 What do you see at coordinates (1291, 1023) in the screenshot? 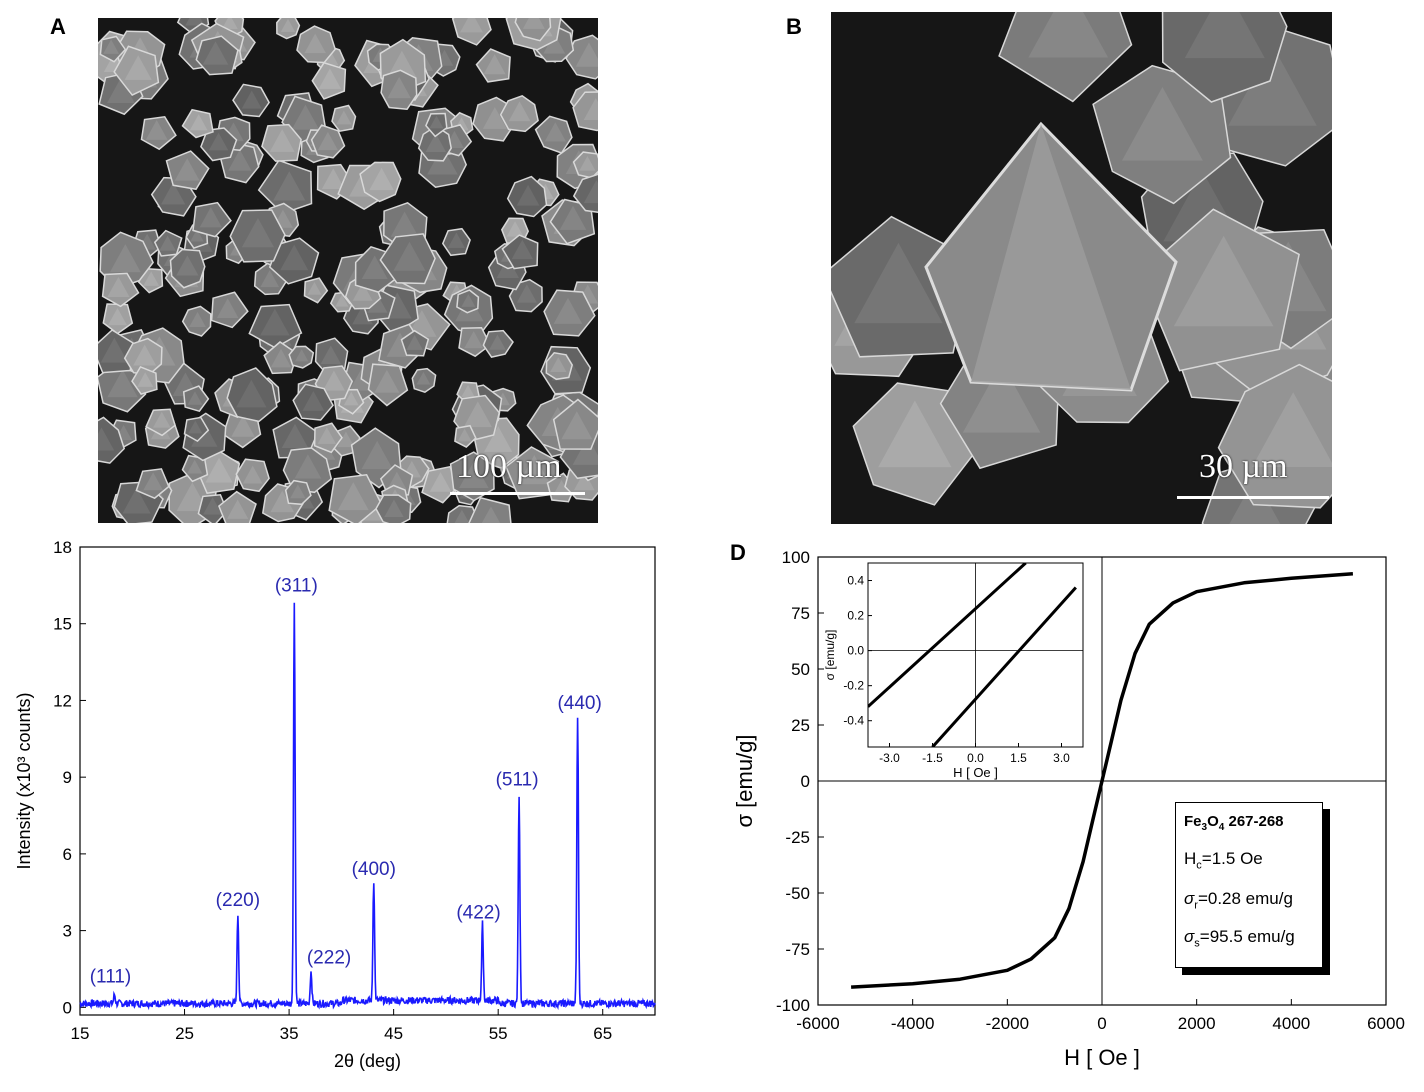
I see `hyst-xtick-label: 4000` at bounding box center [1291, 1023].